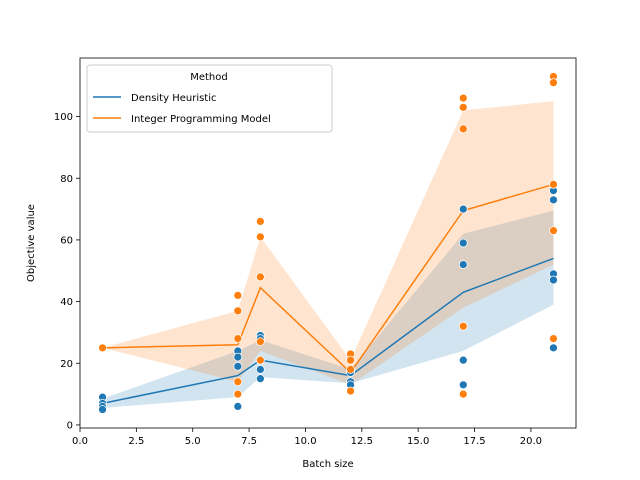 The width and height of the screenshot is (640, 480). Describe the element at coordinates (193, 441) in the screenshot. I see `x-tick-label: 5.0` at that location.